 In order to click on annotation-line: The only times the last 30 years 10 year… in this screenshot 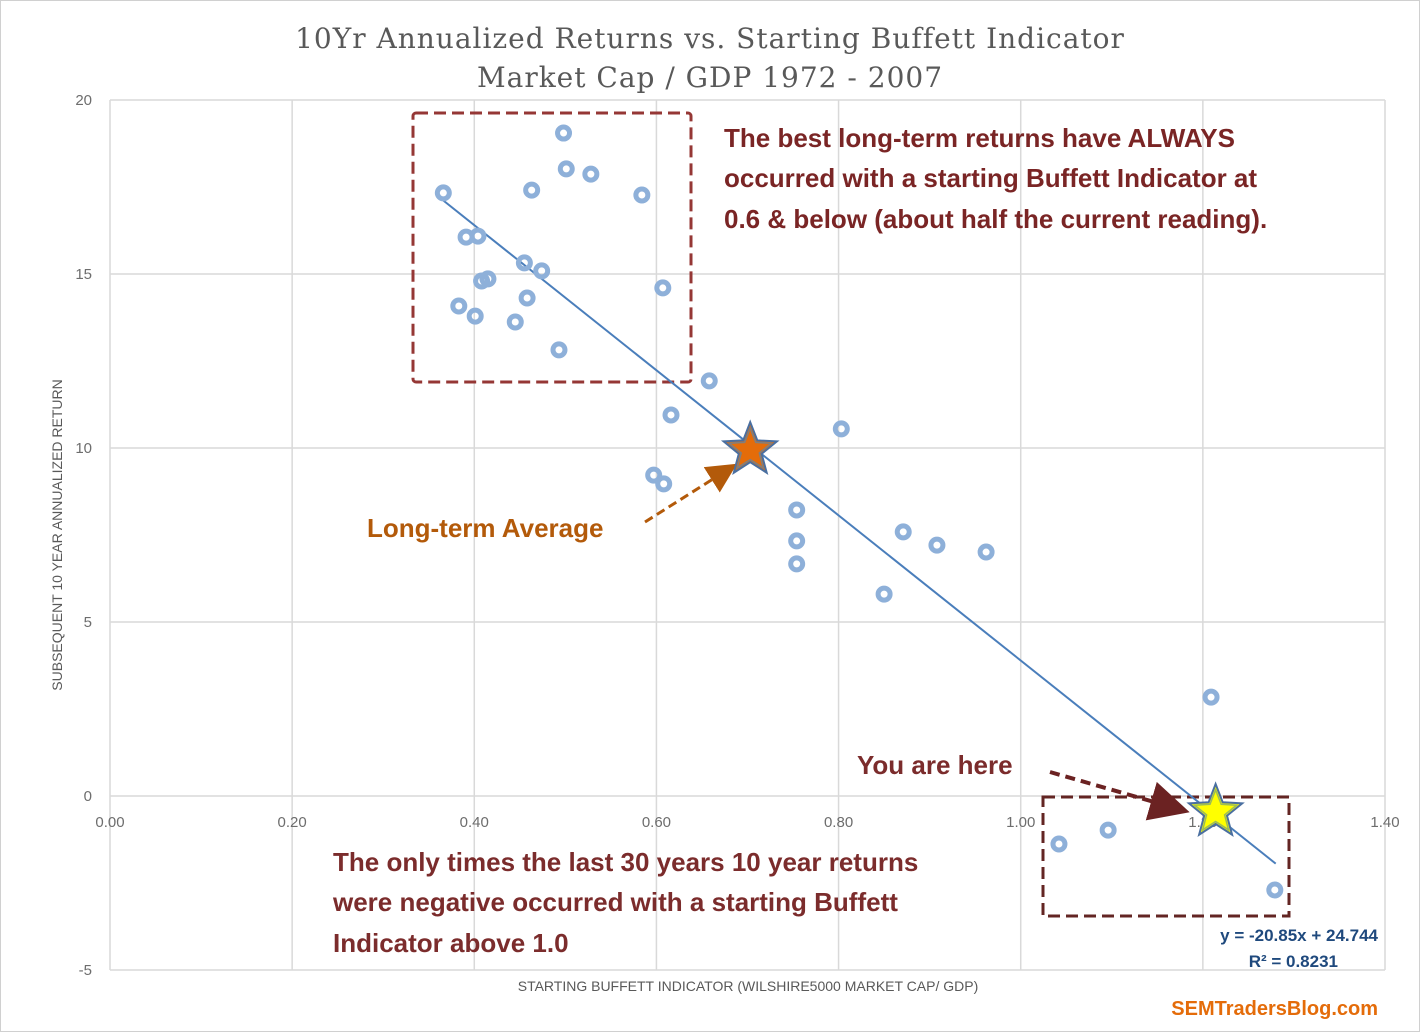, I will do `click(625, 862)`.